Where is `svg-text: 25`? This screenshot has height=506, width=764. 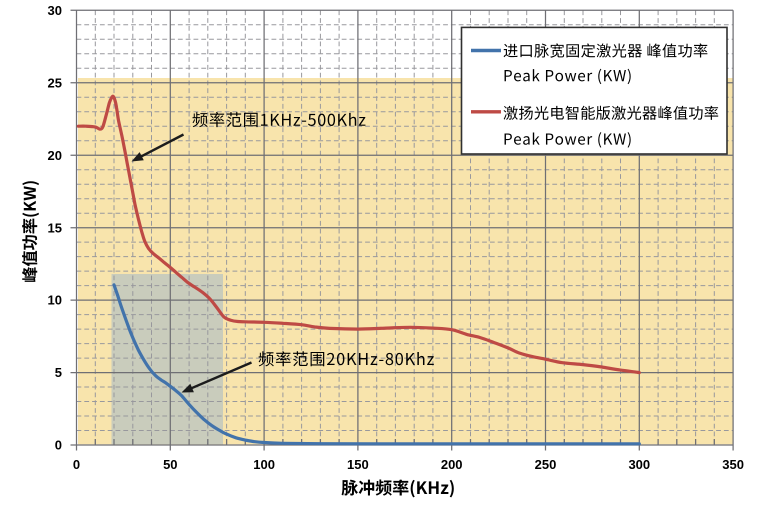
svg-text: 25 is located at coordinates (55, 82).